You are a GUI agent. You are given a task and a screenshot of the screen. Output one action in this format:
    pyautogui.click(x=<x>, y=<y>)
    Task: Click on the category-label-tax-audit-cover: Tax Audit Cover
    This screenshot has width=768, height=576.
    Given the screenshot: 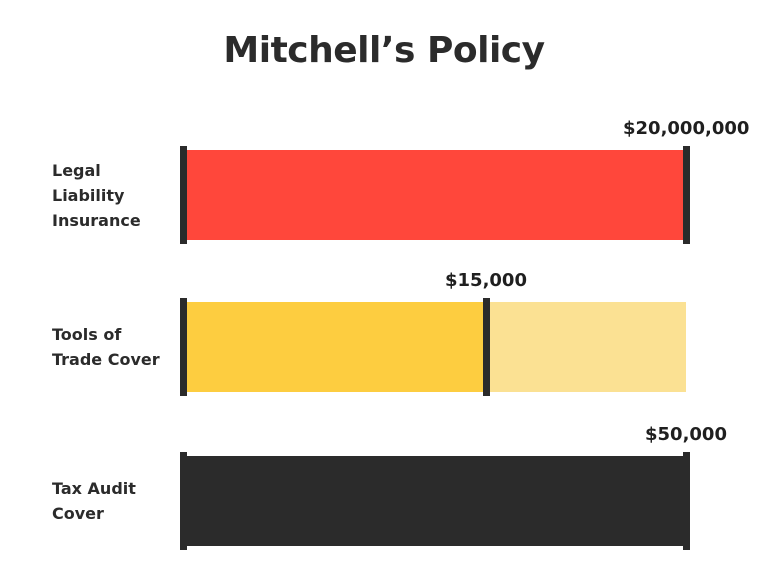 What is the action you would take?
    pyautogui.click(x=94, y=501)
    